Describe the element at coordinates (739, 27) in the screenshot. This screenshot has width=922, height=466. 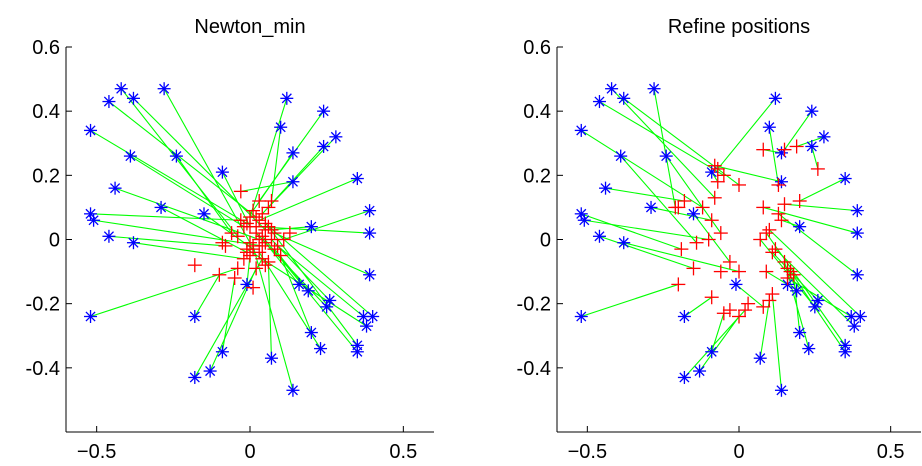
I see `panel-title: Refine positions` at that location.